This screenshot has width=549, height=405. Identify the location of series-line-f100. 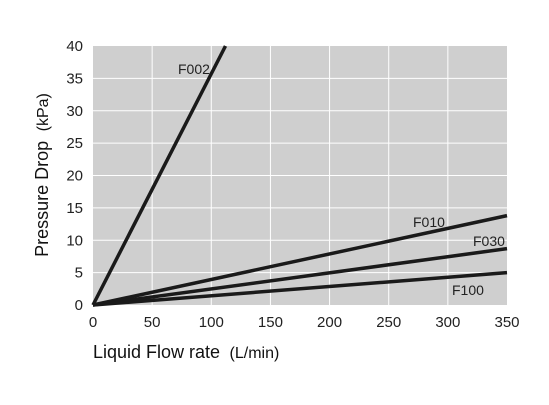
(300, 288).